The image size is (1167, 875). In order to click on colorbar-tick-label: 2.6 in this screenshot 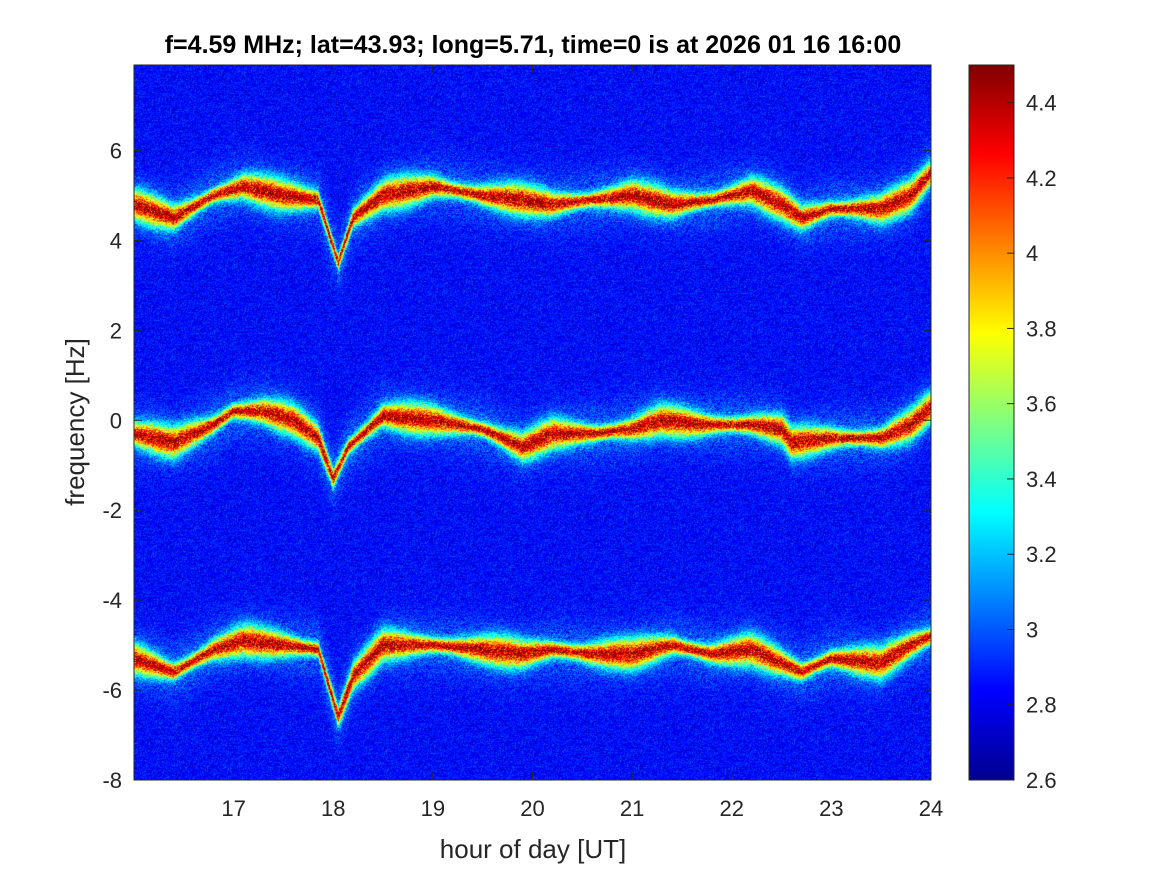, I will do `click(1041, 780)`.